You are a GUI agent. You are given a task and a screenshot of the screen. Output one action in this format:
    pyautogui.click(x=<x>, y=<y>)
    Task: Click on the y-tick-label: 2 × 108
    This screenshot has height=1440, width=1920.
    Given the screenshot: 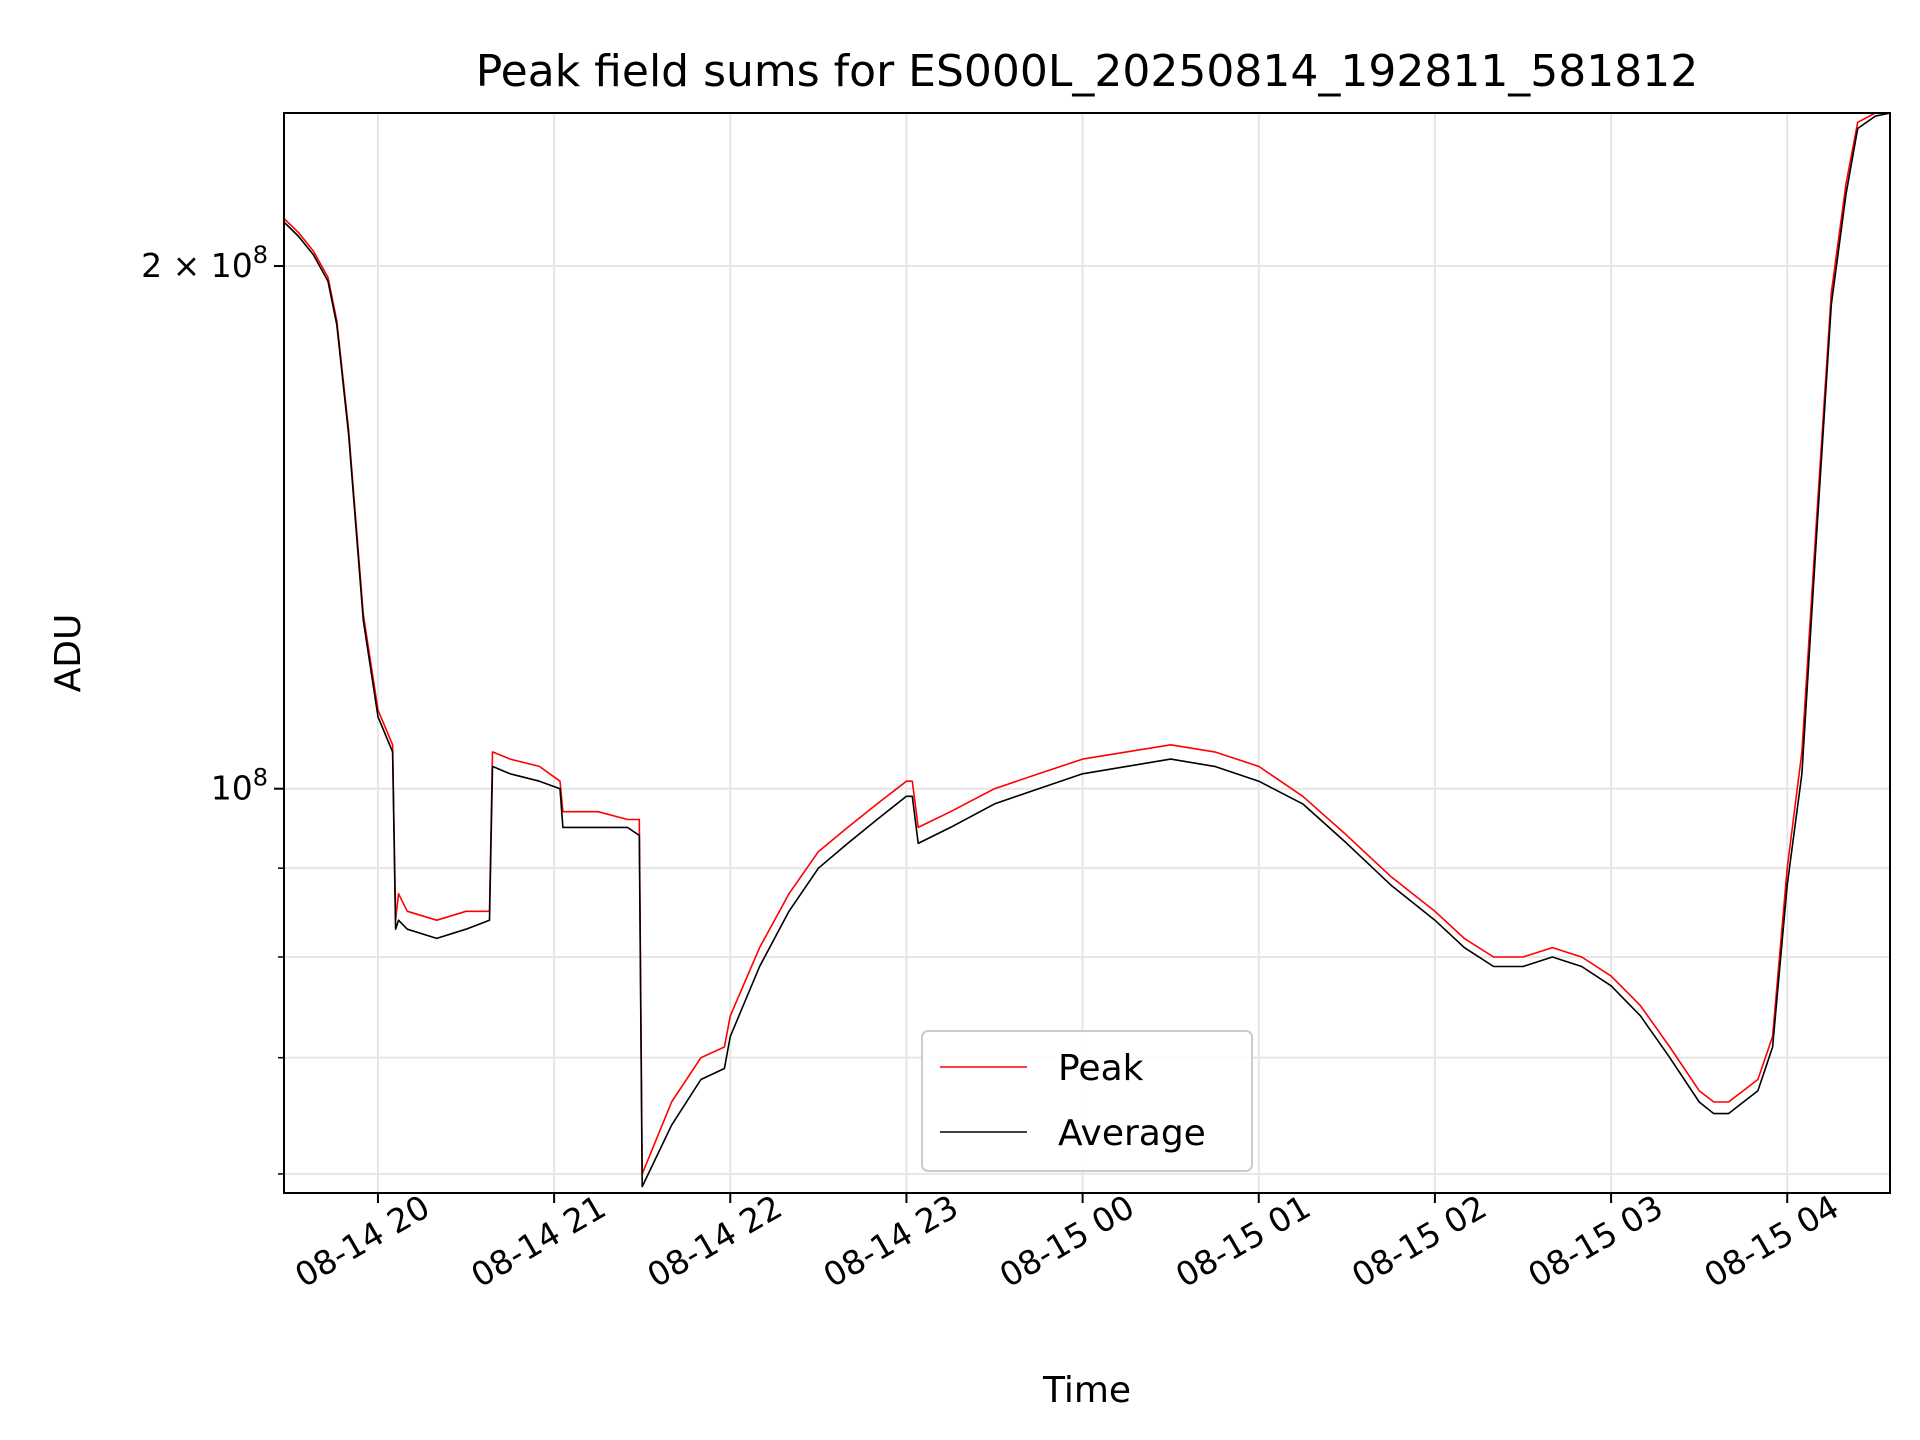 What is the action you would take?
    pyautogui.click(x=204, y=263)
    